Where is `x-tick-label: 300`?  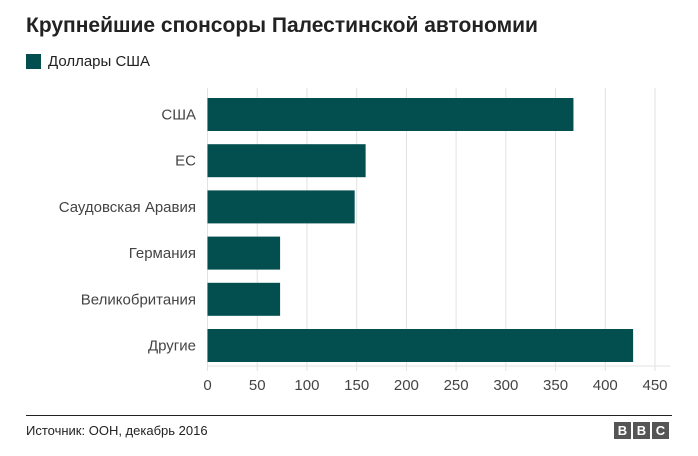 x-tick-label: 300 is located at coordinates (505, 385).